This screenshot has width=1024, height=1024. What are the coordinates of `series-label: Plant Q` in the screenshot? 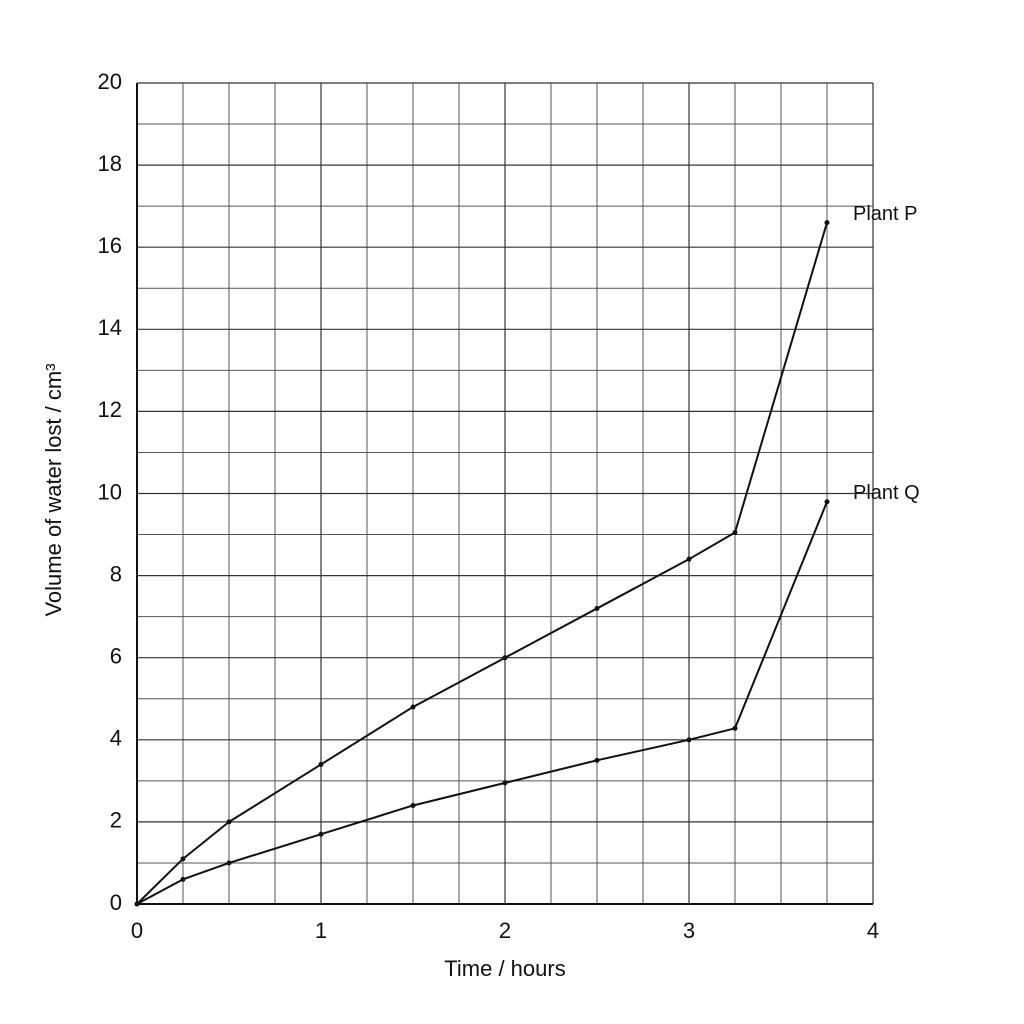 It's located at (886, 493).